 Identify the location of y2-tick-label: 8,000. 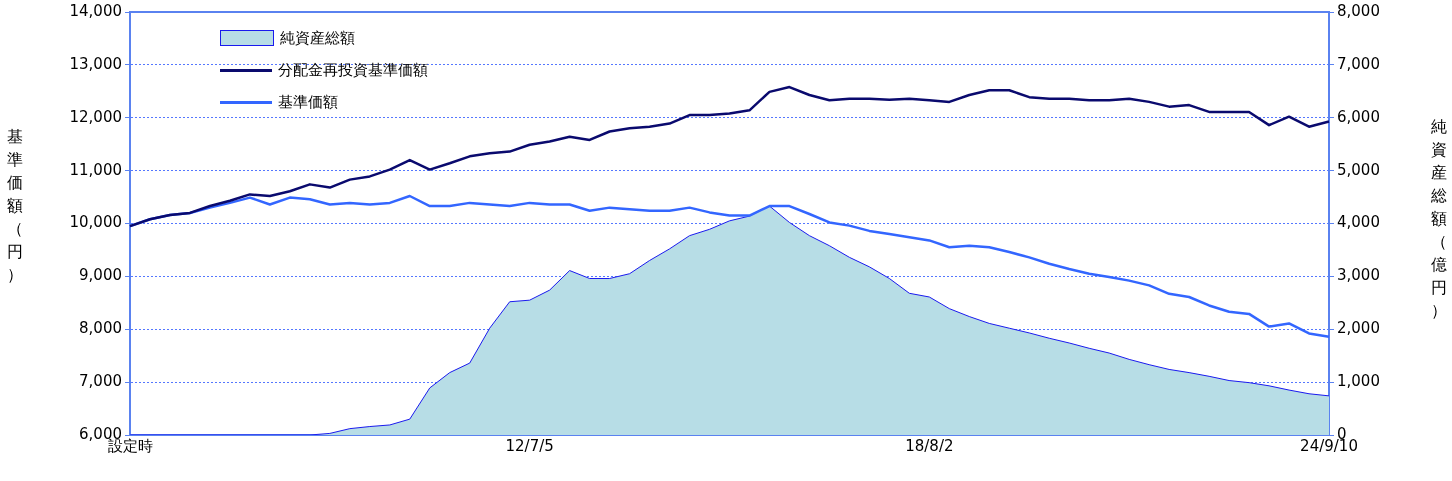
(1358, 10).